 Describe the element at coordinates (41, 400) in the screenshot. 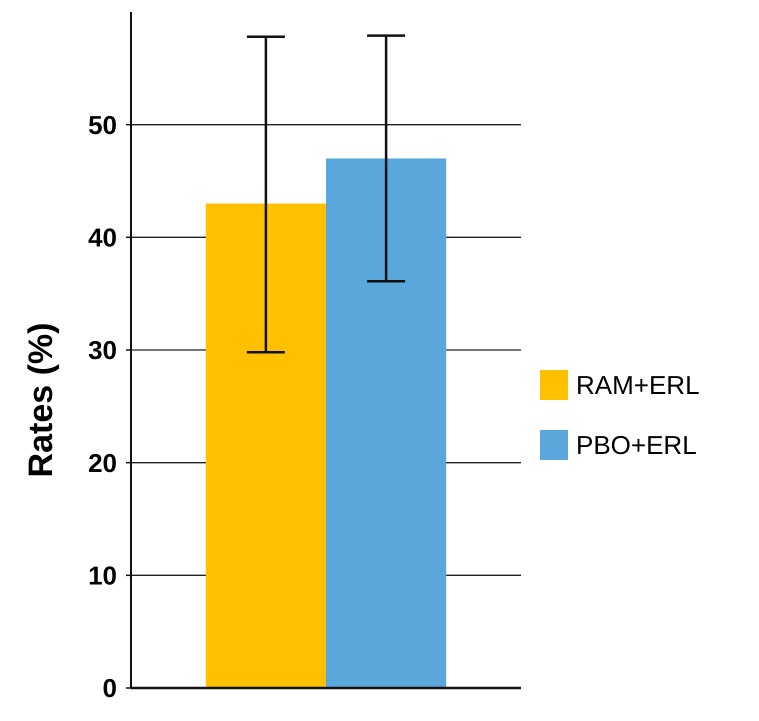

I see `y-axis-title: Rates (%)` at that location.